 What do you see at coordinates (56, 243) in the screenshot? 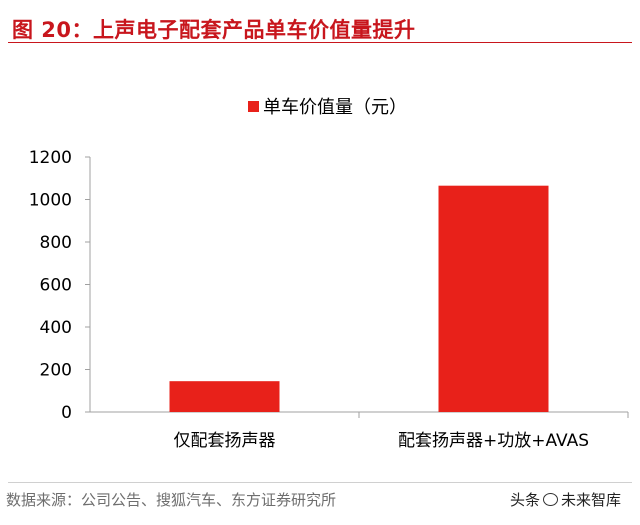
I see `y-tick-label: 800` at bounding box center [56, 243].